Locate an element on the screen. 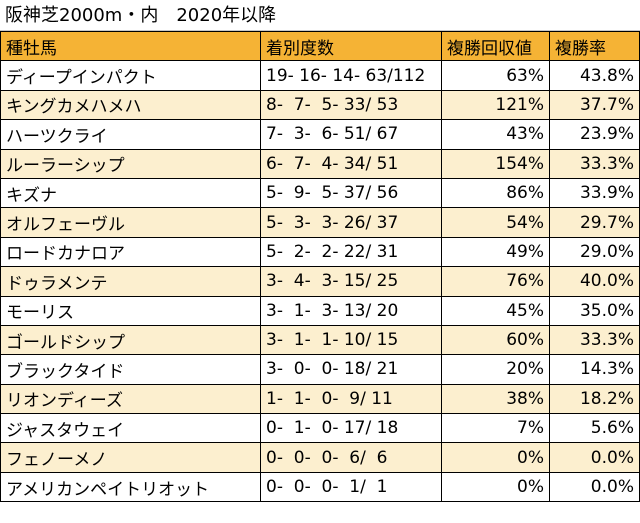 The width and height of the screenshot is (640, 523). sire-name-cell: ルーラーシップ is located at coordinates (130, 163).